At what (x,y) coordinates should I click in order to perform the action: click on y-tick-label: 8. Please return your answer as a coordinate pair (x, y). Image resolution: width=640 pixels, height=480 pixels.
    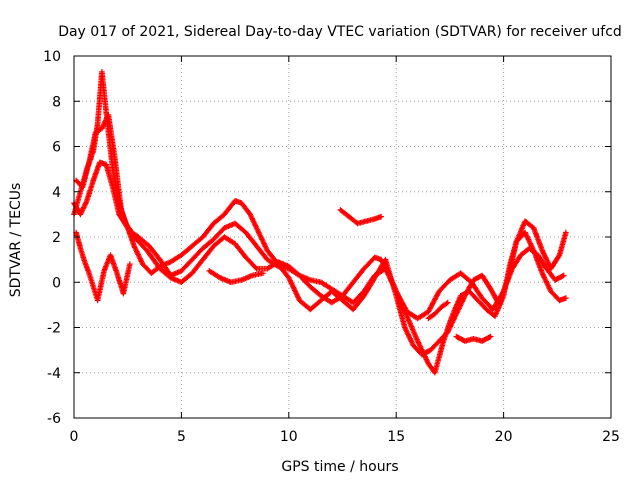
    Looking at the image, I should click on (56, 102).